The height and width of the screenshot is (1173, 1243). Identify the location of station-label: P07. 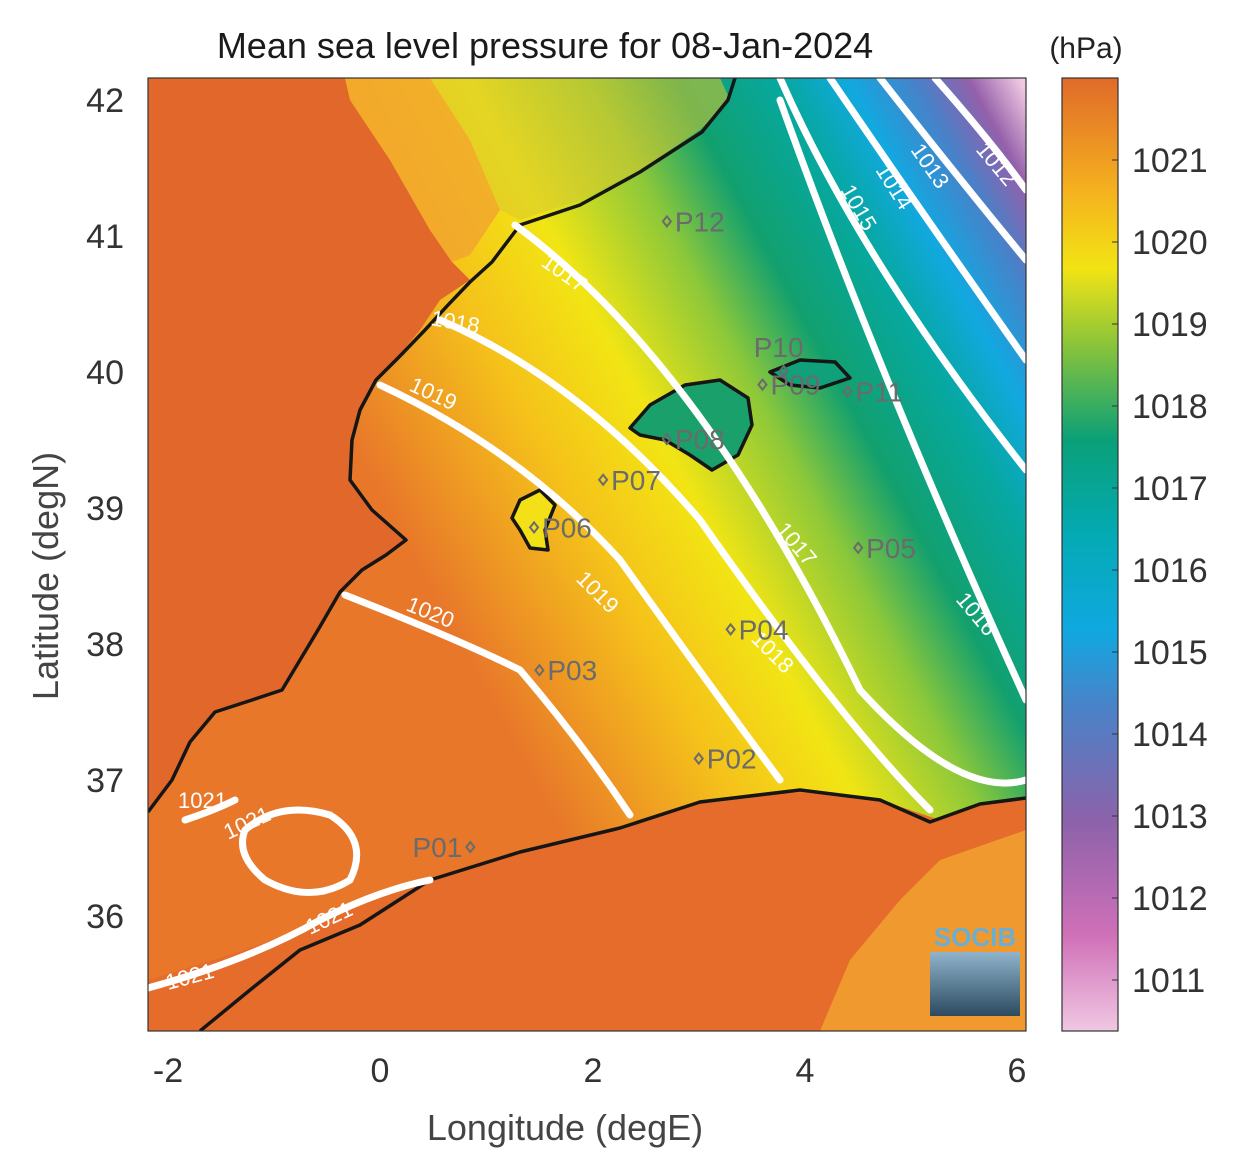
(636, 480).